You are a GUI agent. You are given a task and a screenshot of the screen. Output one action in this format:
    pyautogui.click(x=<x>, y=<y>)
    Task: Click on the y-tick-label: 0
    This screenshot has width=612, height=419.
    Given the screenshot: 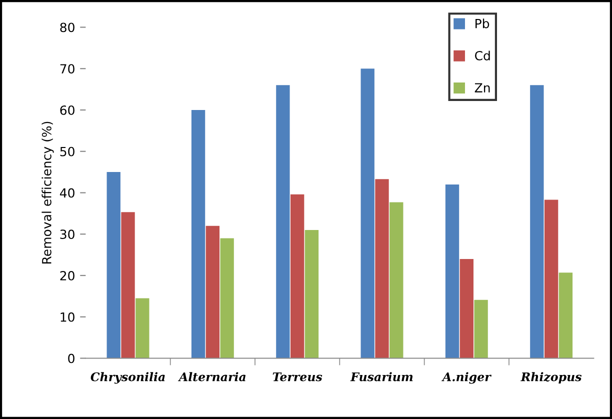 What is the action you would take?
    pyautogui.click(x=71, y=359)
    